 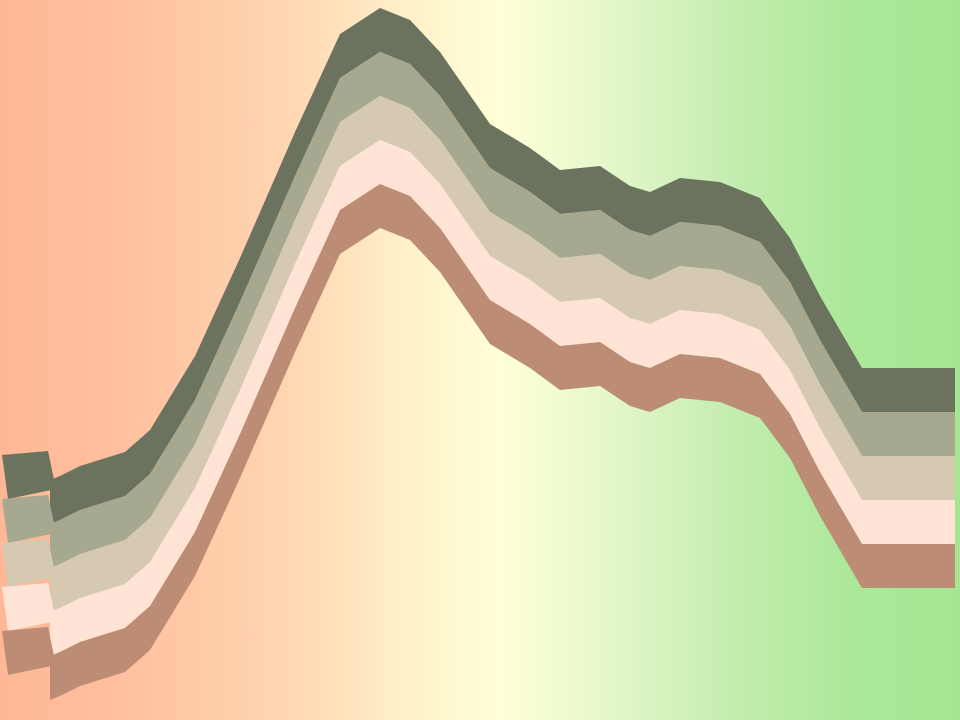 What do you see at coordinates (29, 563) in the screenshot?
I see `band-beige-left-tab` at bounding box center [29, 563].